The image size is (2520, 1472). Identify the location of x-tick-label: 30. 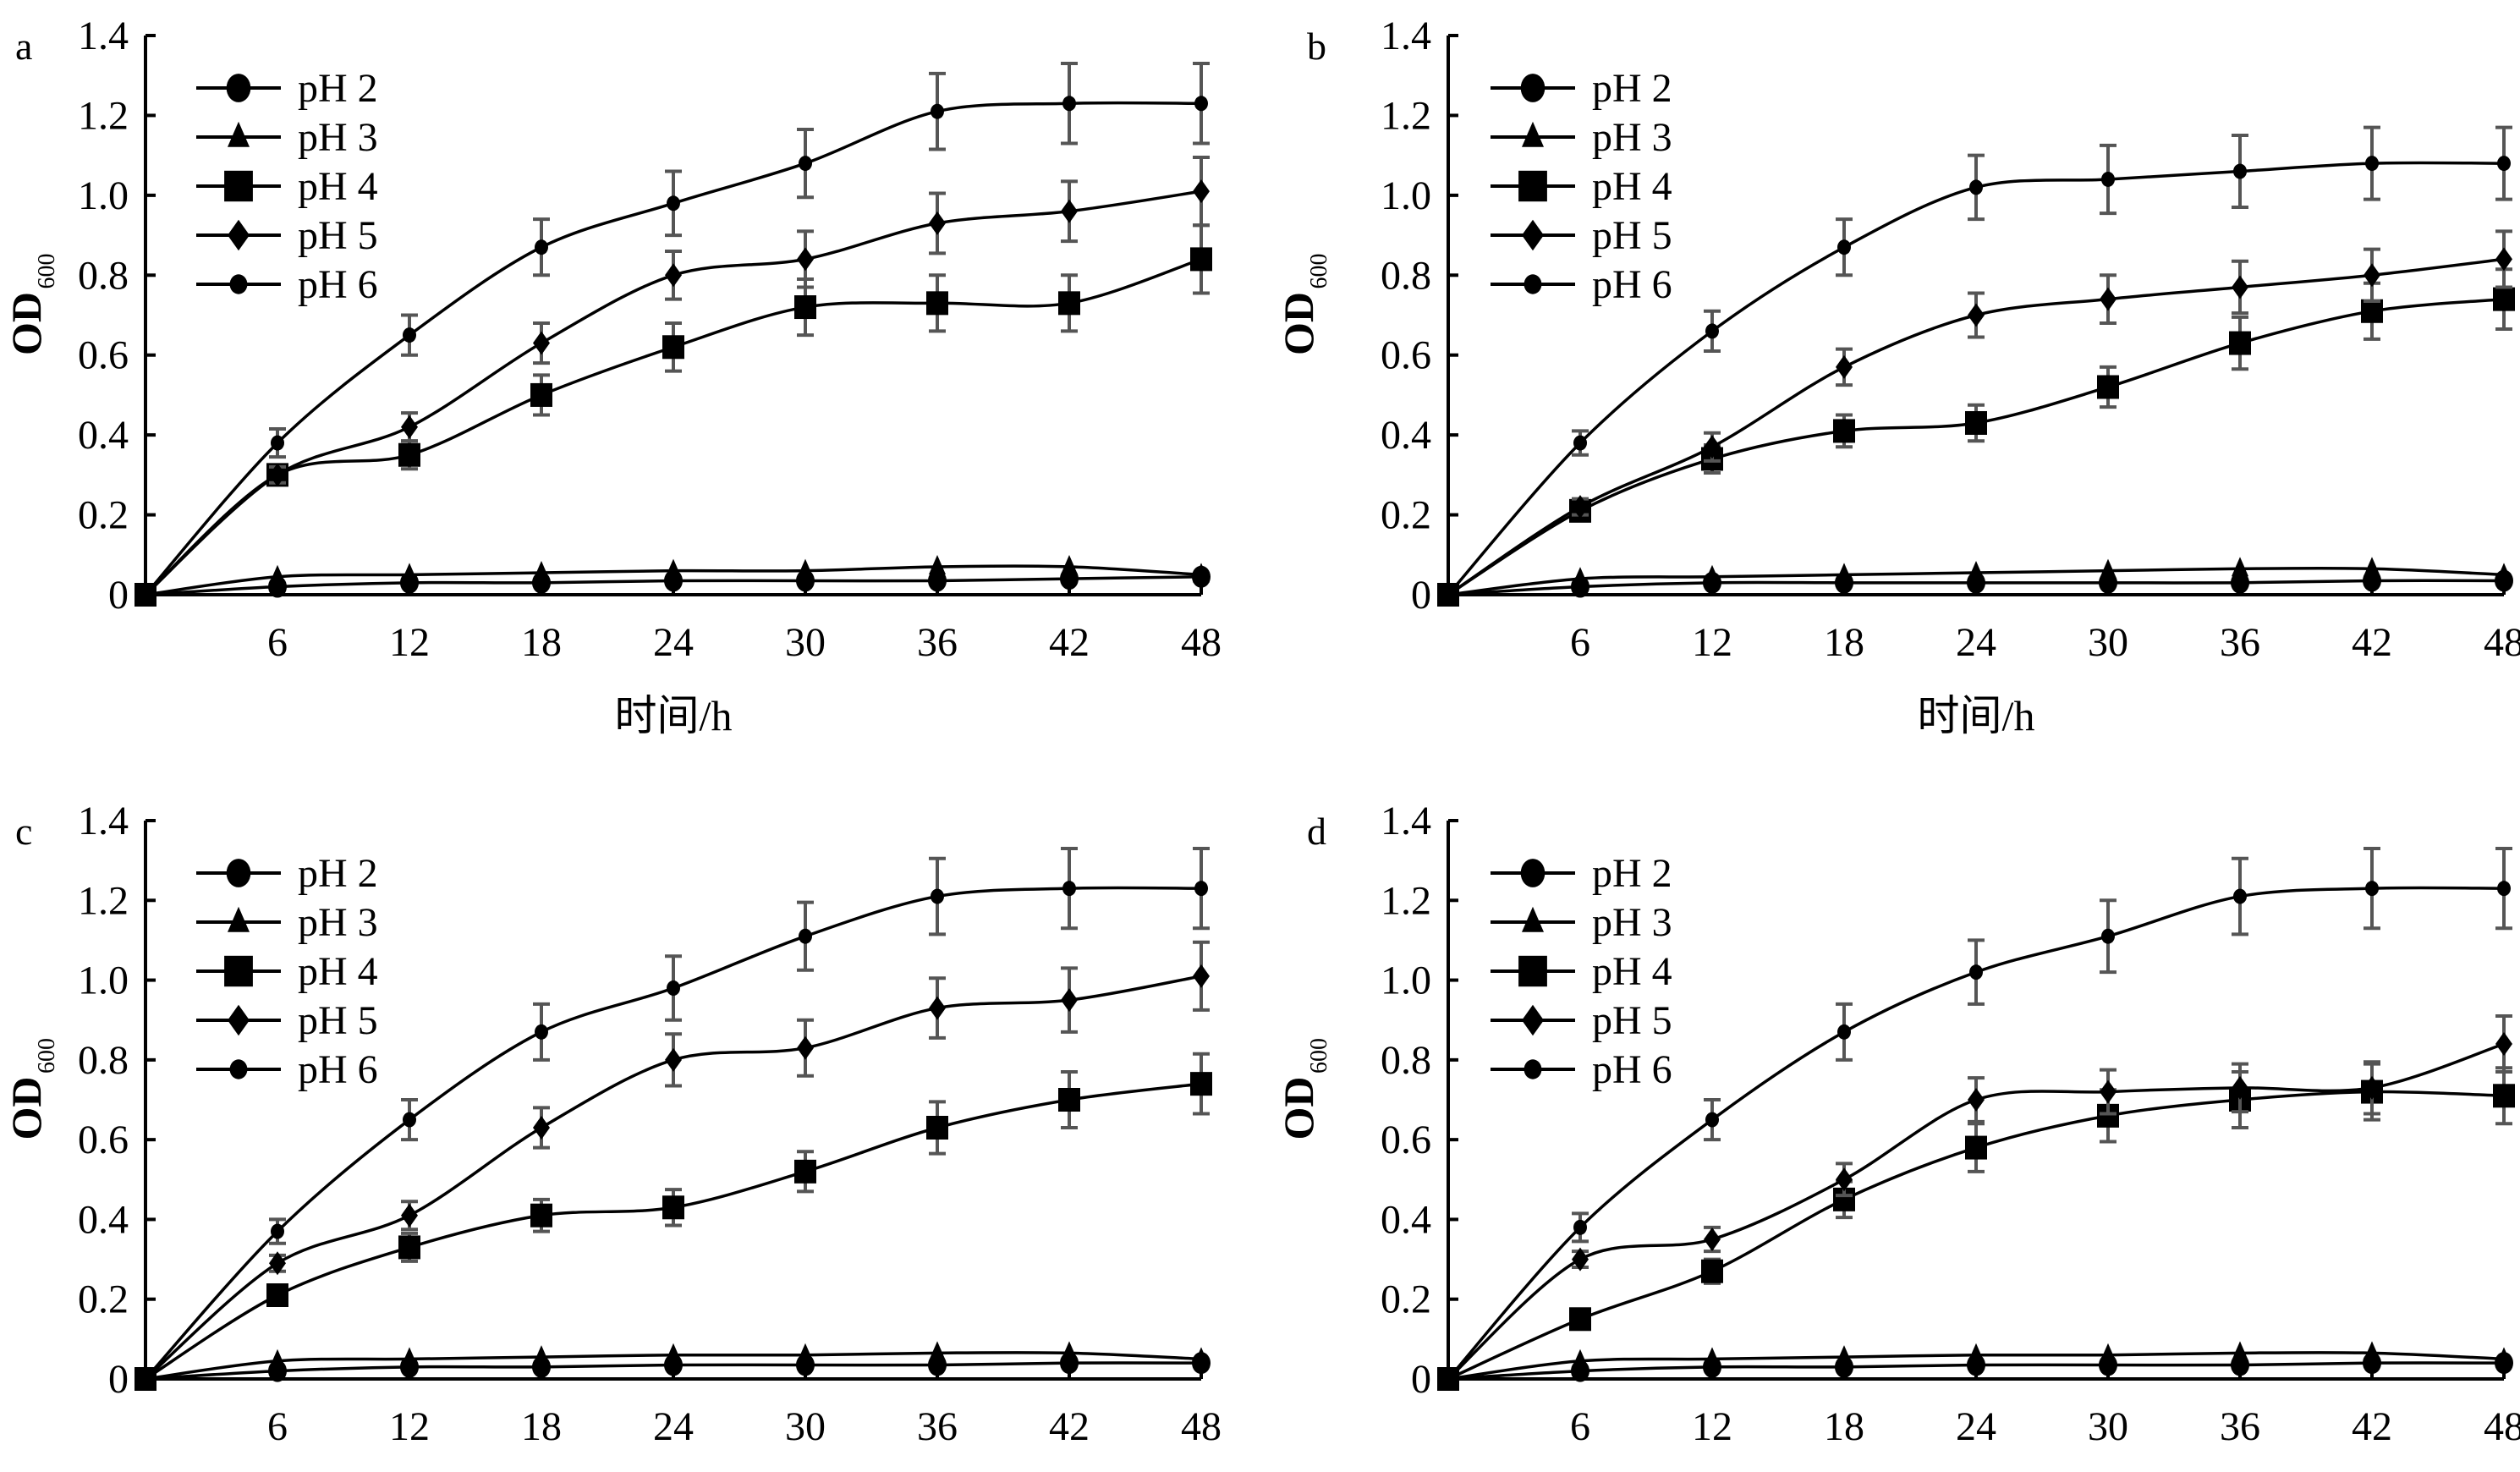
(2108, 642).